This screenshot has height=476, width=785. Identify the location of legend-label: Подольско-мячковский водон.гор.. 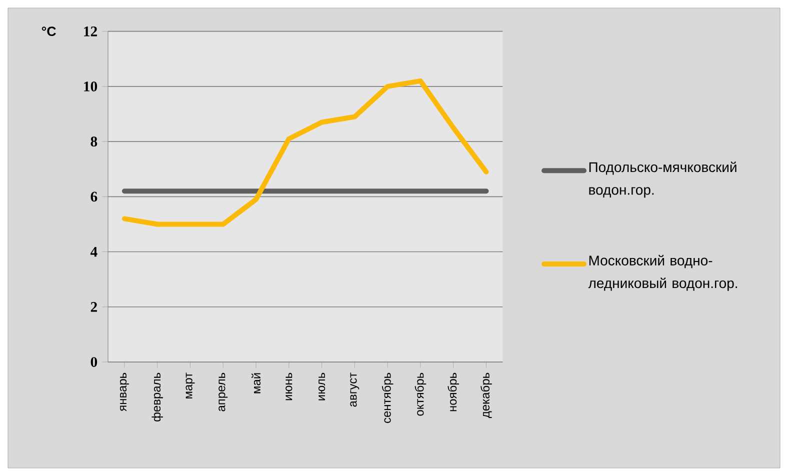
(662, 180).